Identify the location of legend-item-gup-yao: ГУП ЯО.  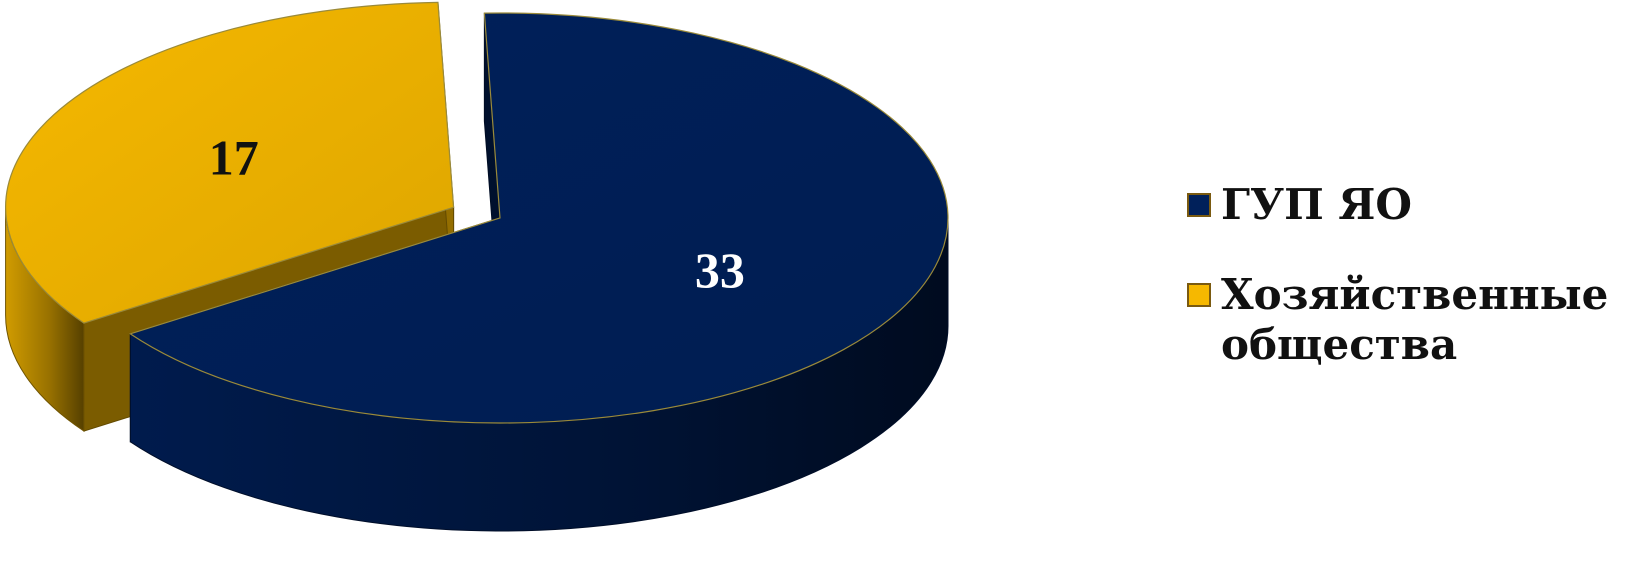
(1417, 205).